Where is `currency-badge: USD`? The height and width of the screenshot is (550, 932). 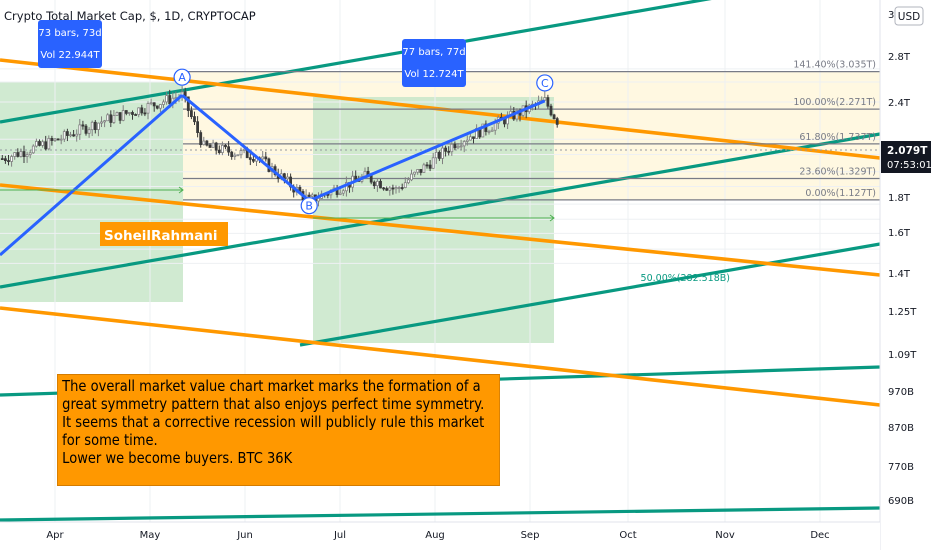
currency-badge: USD is located at coordinates (909, 16).